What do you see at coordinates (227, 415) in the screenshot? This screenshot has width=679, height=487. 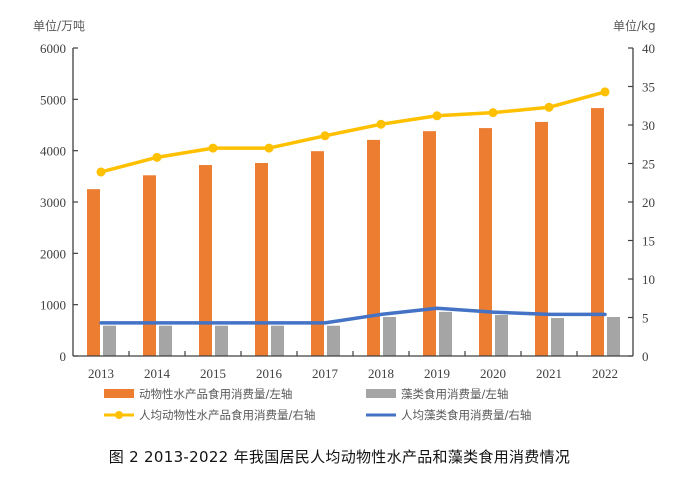 I see `legend-label: 人均动物性水产品食用消费量/右轴` at bounding box center [227, 415].